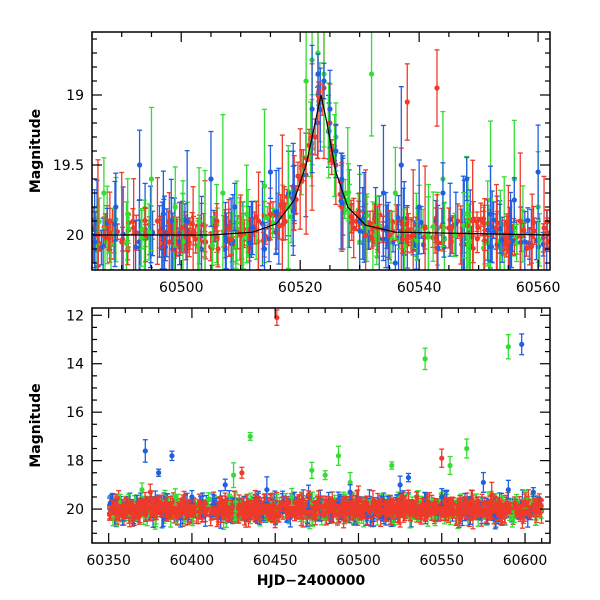 The image size is (600, 600). Describe the element at coordinates (300, 288) in the screenshot. I see `x-tick-label: 60520` at that location.